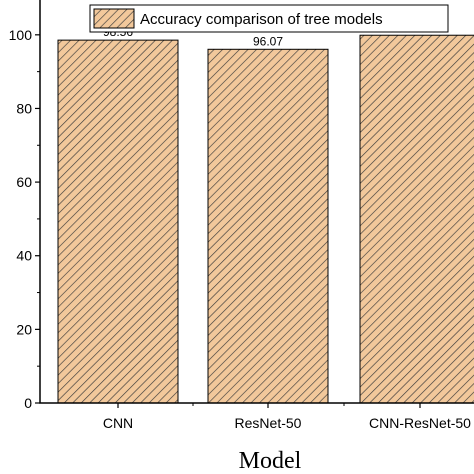 The height and width of the screenshot is (474, 474). I want to click on legend-label: Accuracy comparison of tree models, so click(261, 19).